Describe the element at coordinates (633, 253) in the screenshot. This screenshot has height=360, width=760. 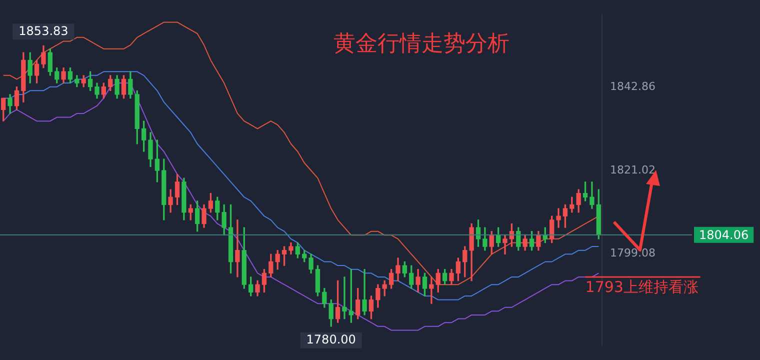
I see `y-tick-label: 1799.08` at that location.